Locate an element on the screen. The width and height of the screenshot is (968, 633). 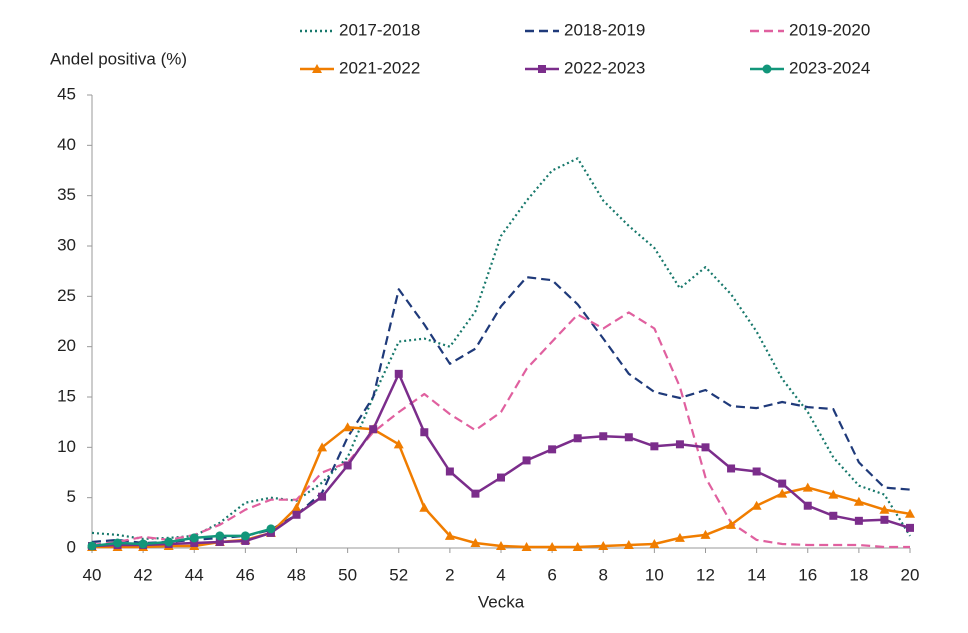
legend-label: 2019-2020 is located at coordinates (829, 29).